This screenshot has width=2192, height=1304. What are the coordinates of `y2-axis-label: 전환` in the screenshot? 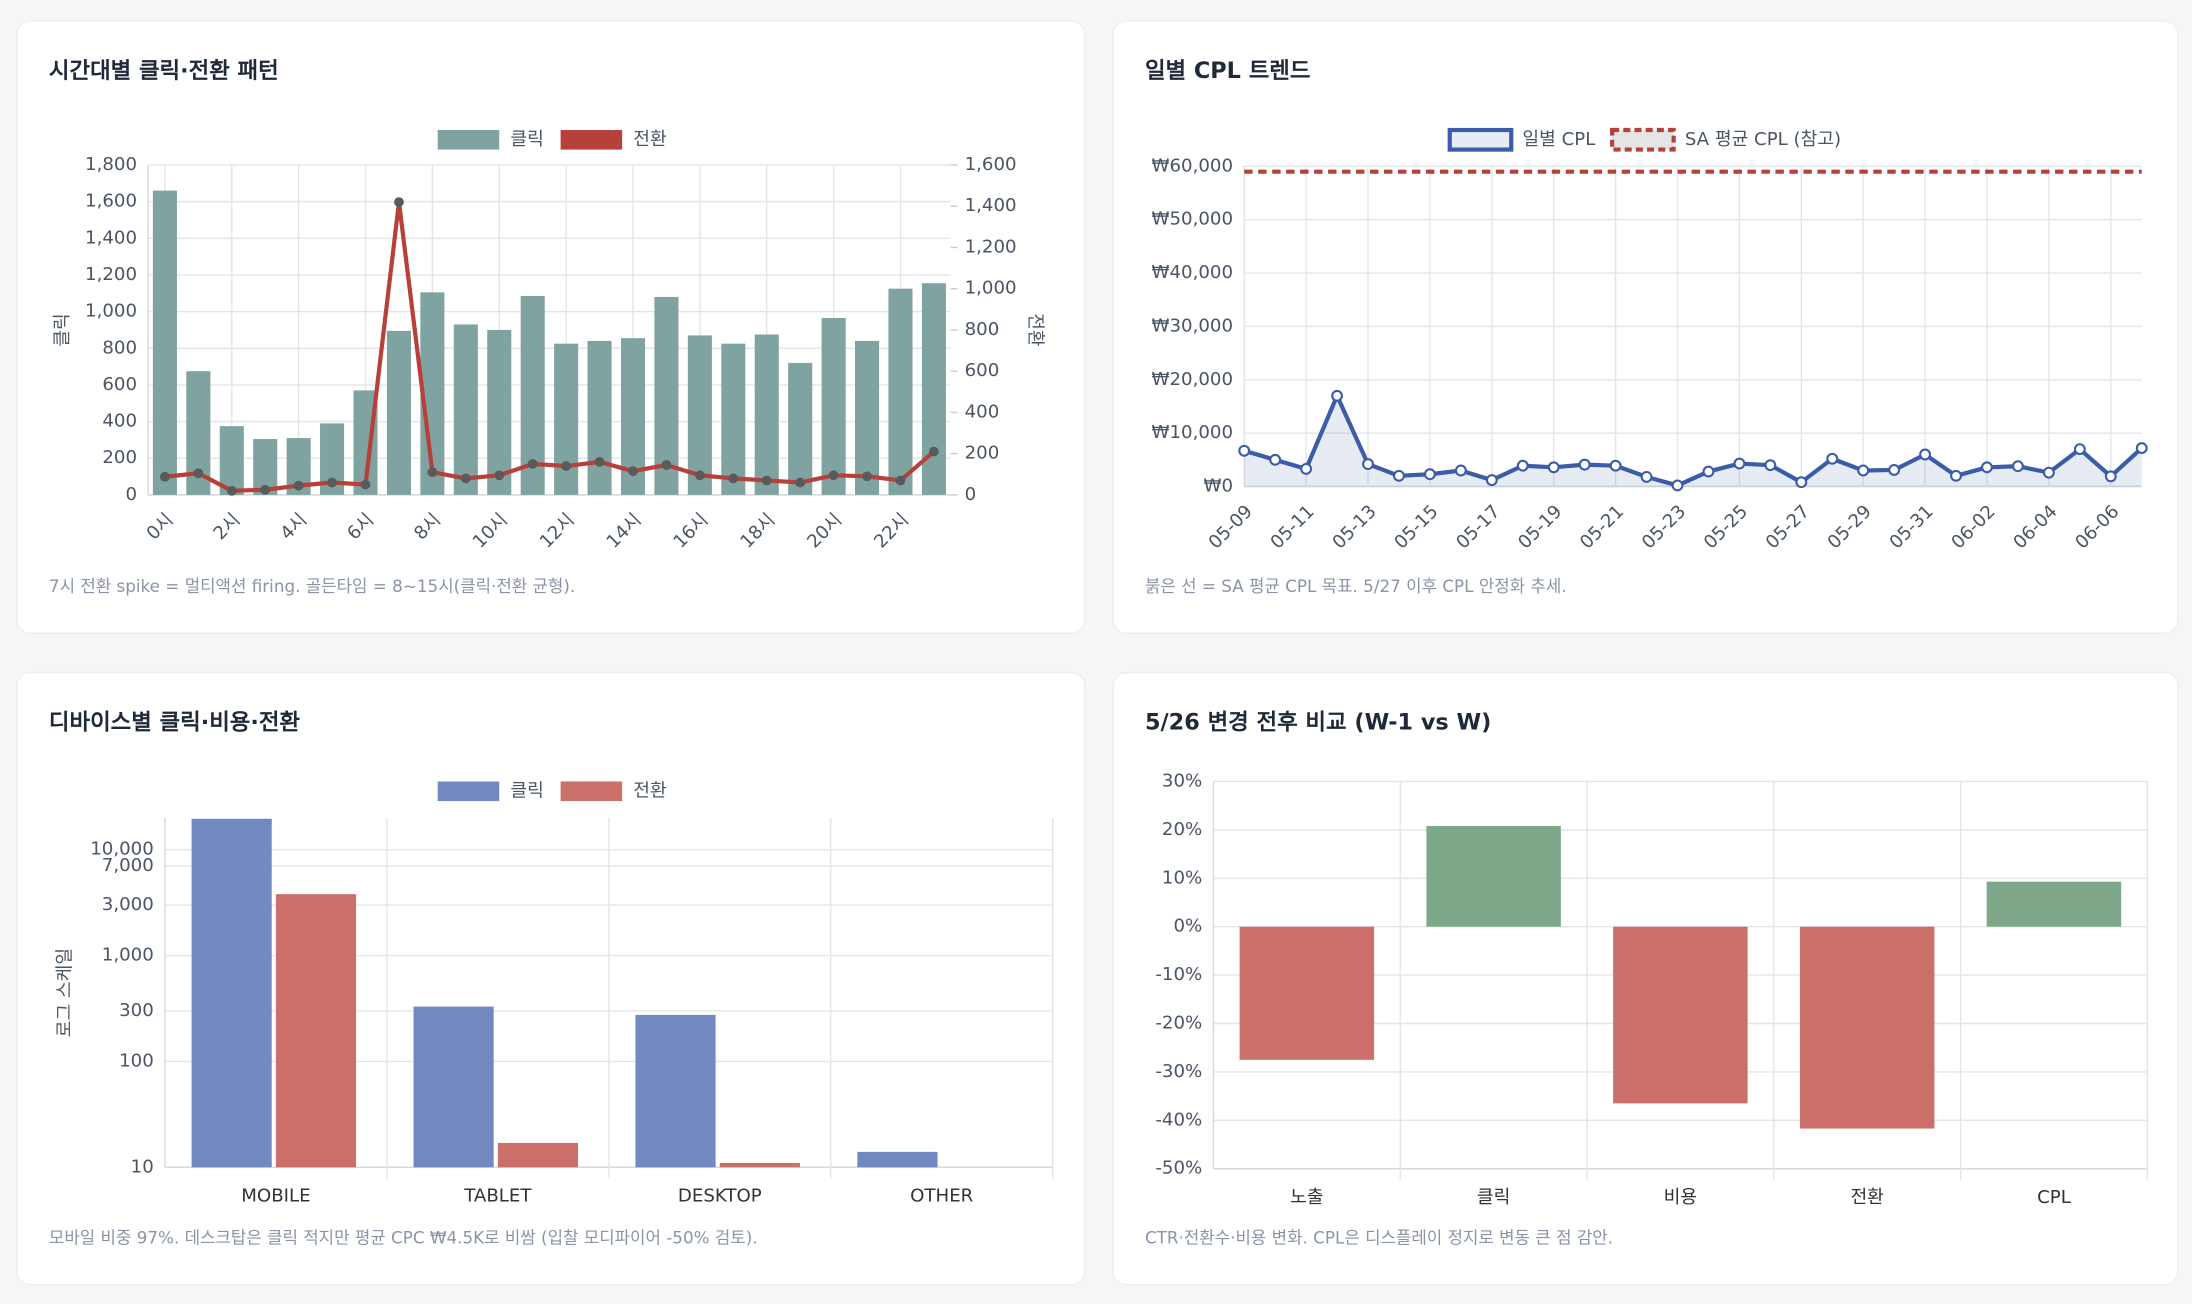 It's located at (1035, 330).